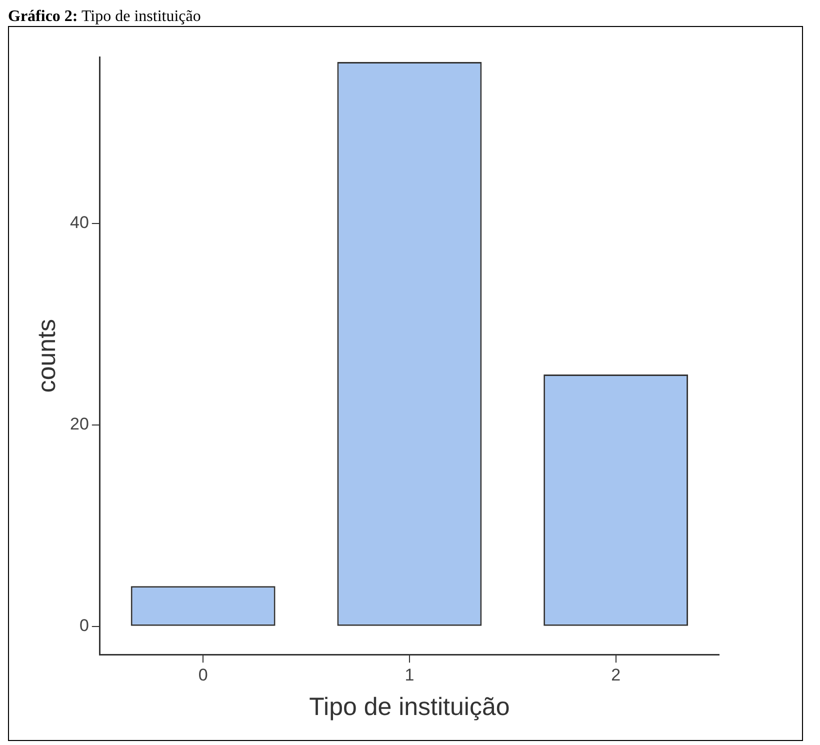 The width and height of the screenshot is (820, 745). Describe the element at coordinates (79, 222) in the screenshot. I see `y-tick-label: 40` at that location.